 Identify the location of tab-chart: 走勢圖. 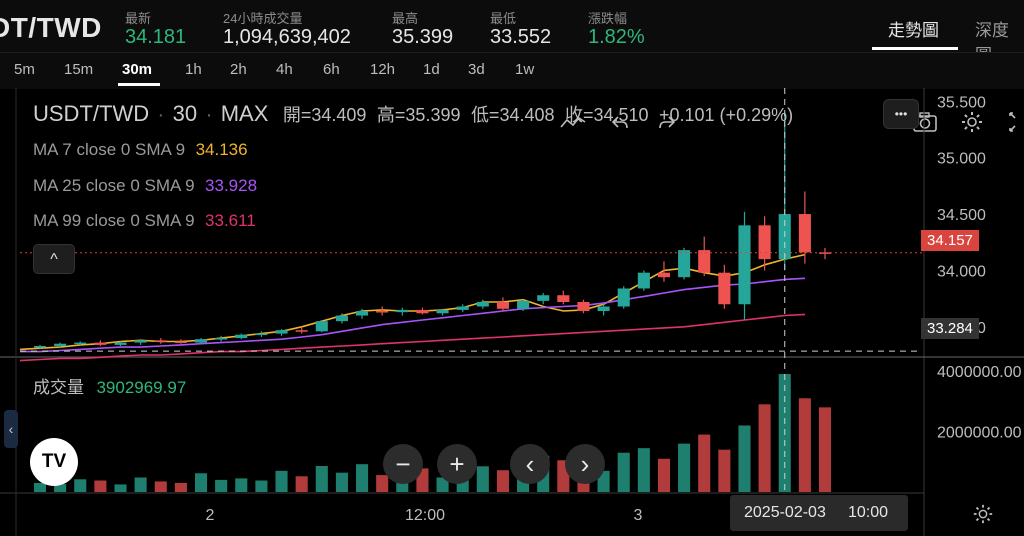
(913, 30).